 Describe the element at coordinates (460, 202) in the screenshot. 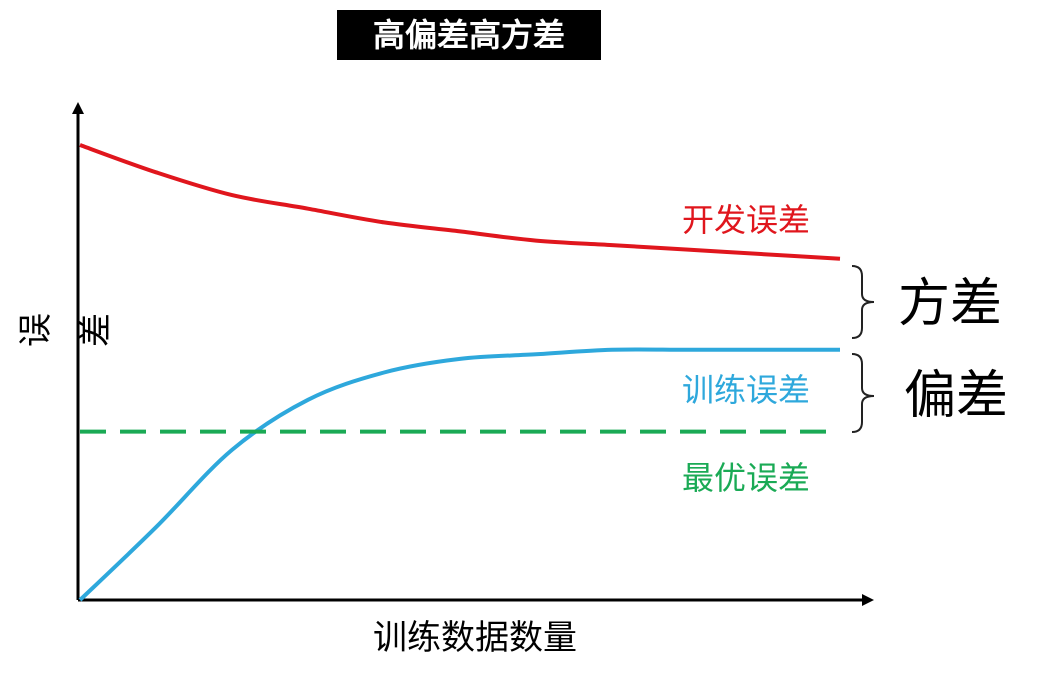

I see `dev-error-line` at that location.